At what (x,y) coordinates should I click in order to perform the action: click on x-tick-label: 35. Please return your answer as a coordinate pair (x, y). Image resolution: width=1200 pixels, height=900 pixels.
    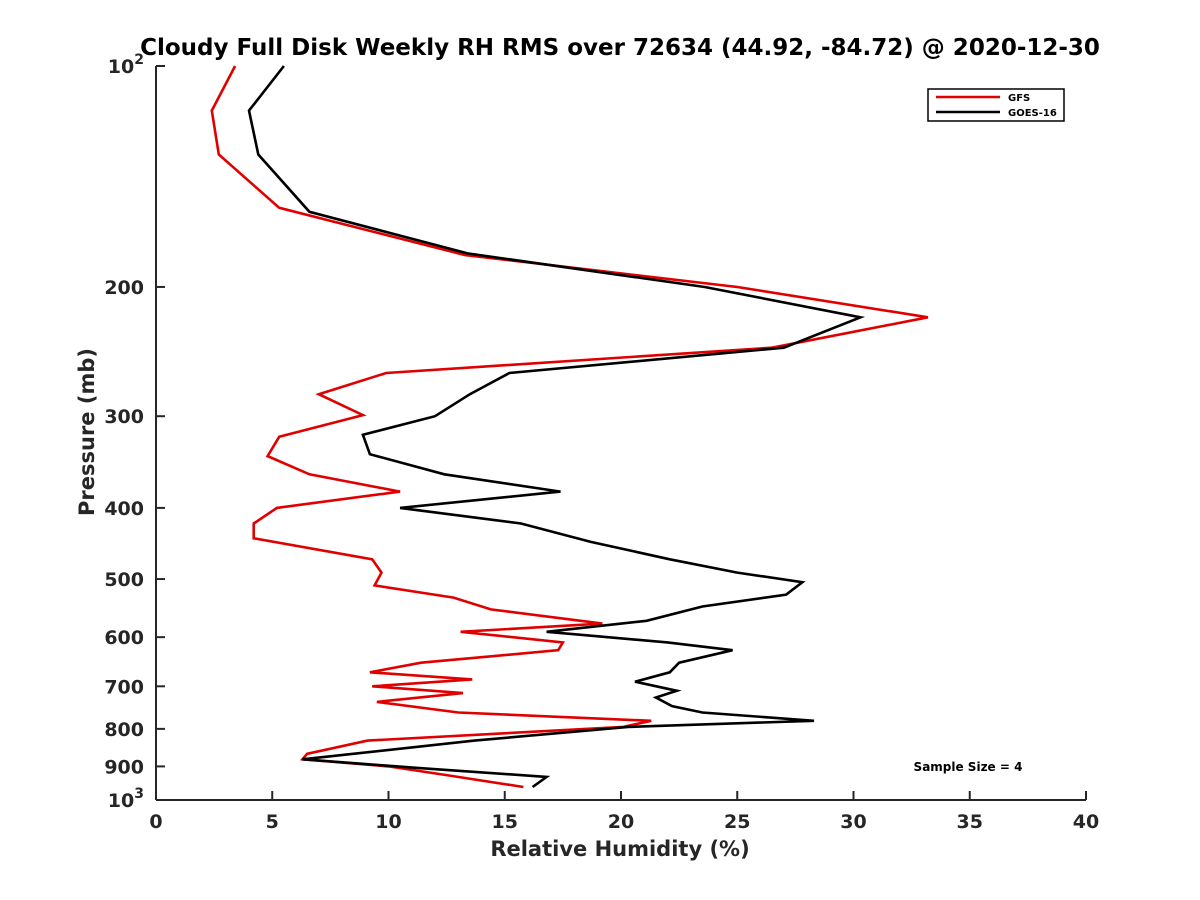
    Looking at the image, I should click on (970, 822).